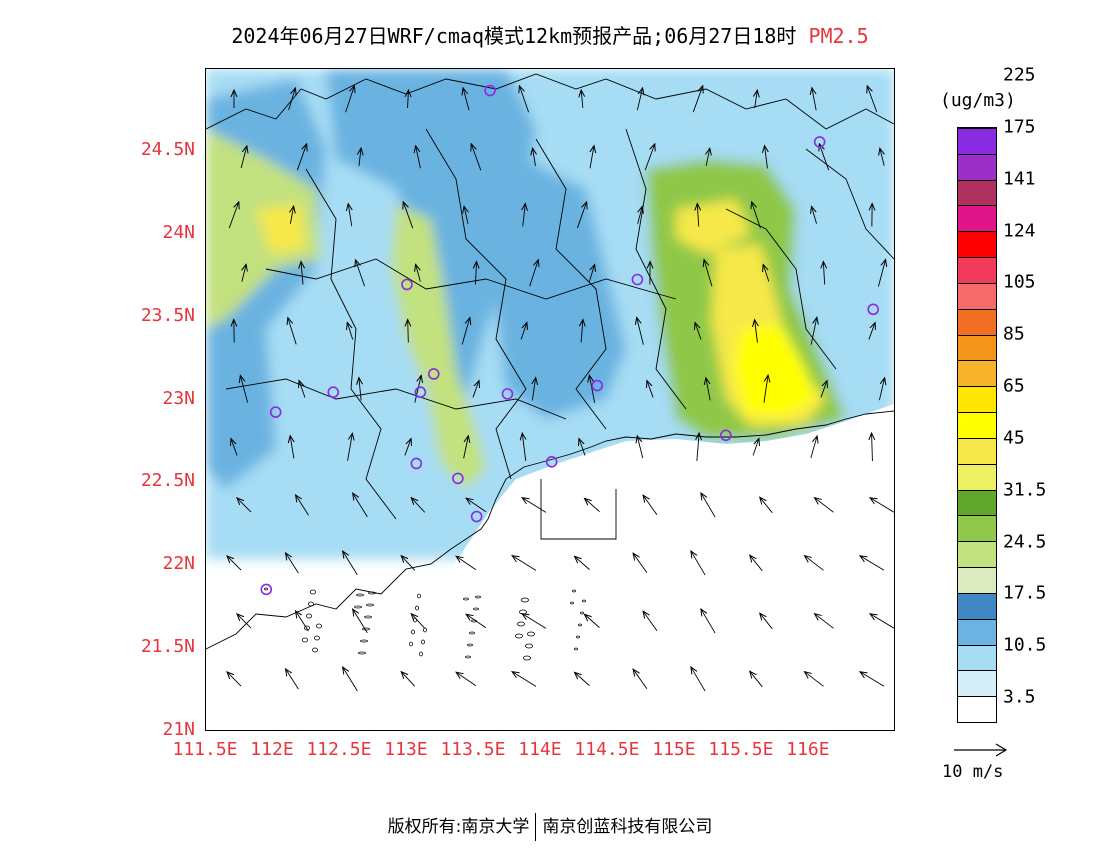  Describe the element at coordinates (1019, 697) in the screenshot. I see `legend-label-3-5: 3.5` at that location.